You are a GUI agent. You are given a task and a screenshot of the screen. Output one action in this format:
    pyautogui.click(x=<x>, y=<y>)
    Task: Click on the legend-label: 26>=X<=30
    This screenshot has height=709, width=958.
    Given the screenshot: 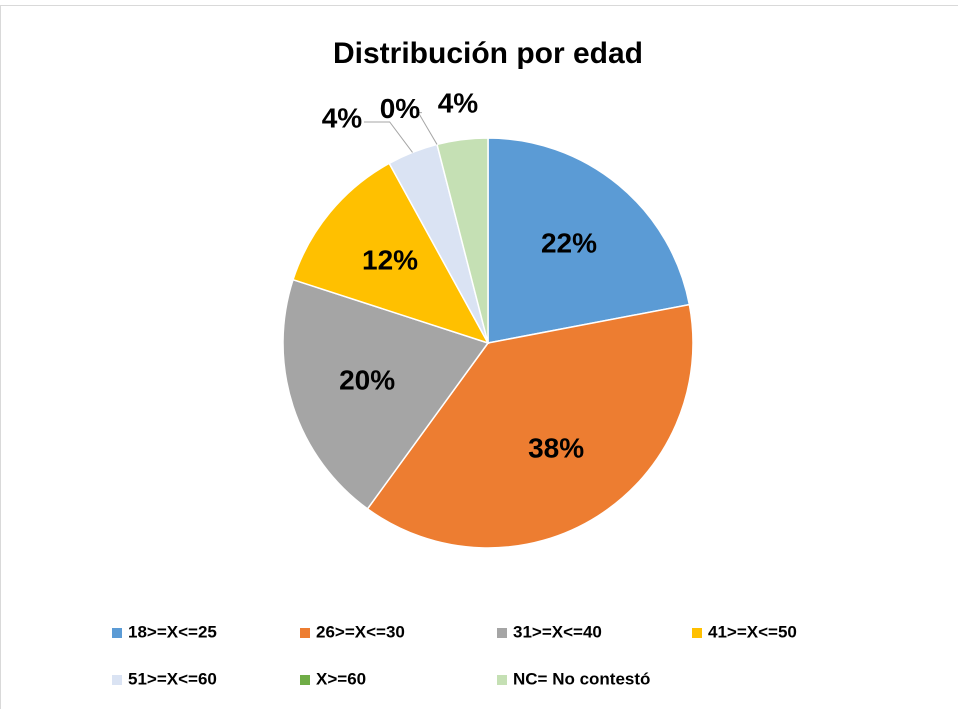 What is the action you would take?
    pyautogui.click(x=360, y=631)
    